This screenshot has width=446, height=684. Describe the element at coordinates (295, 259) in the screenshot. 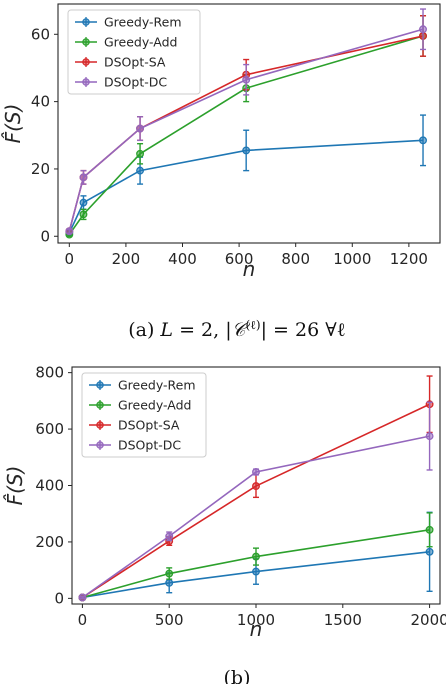

I see `x-tick-label: 800` at that location.